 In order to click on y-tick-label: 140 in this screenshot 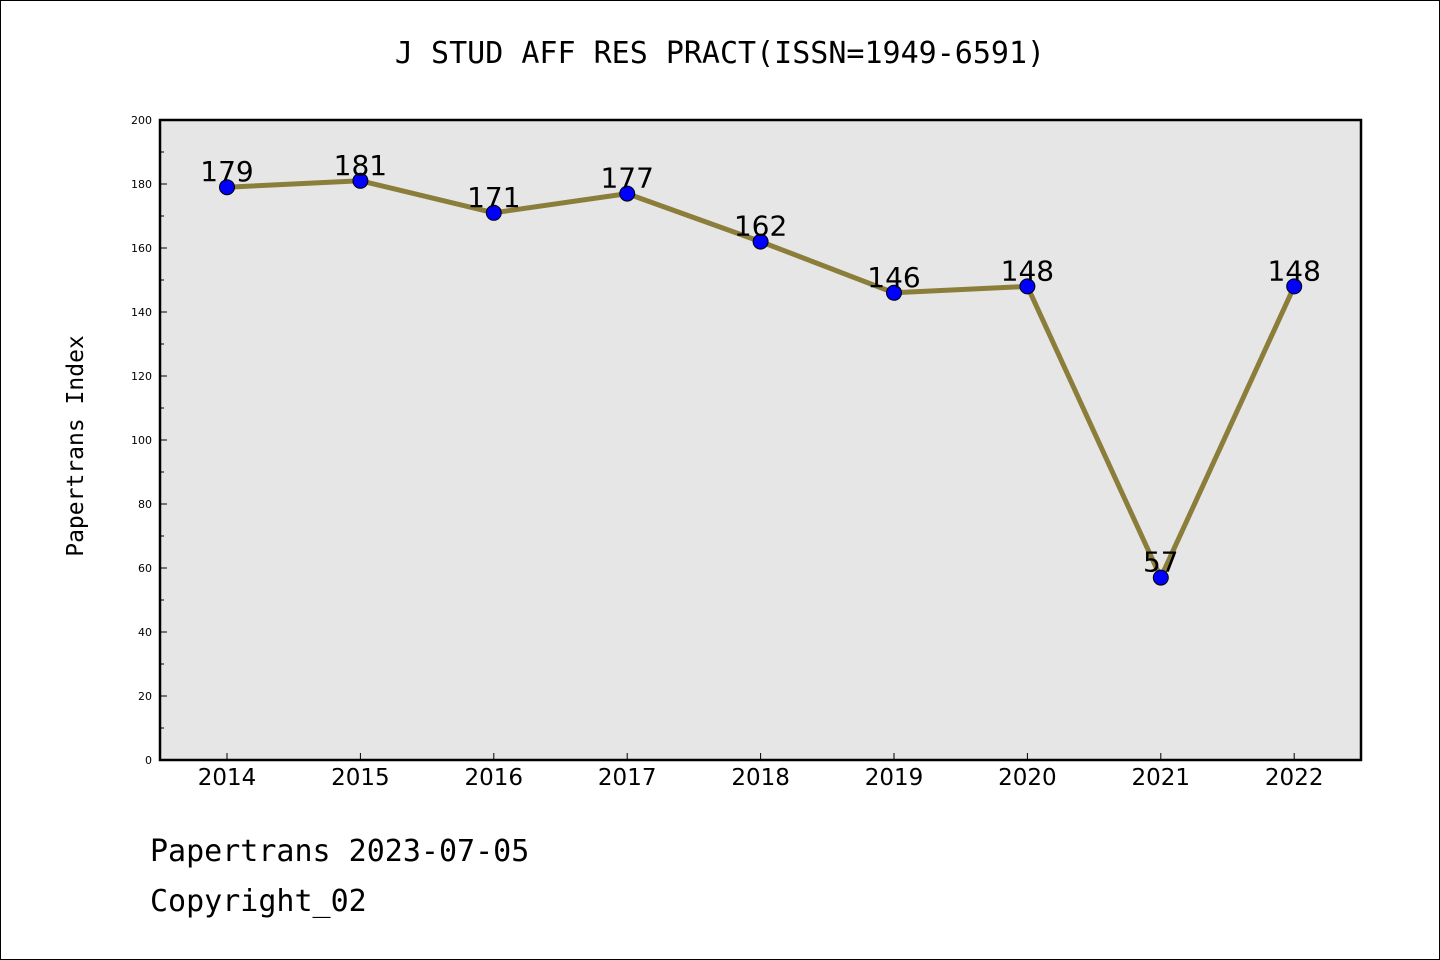, I will do `click(141, 312)`.